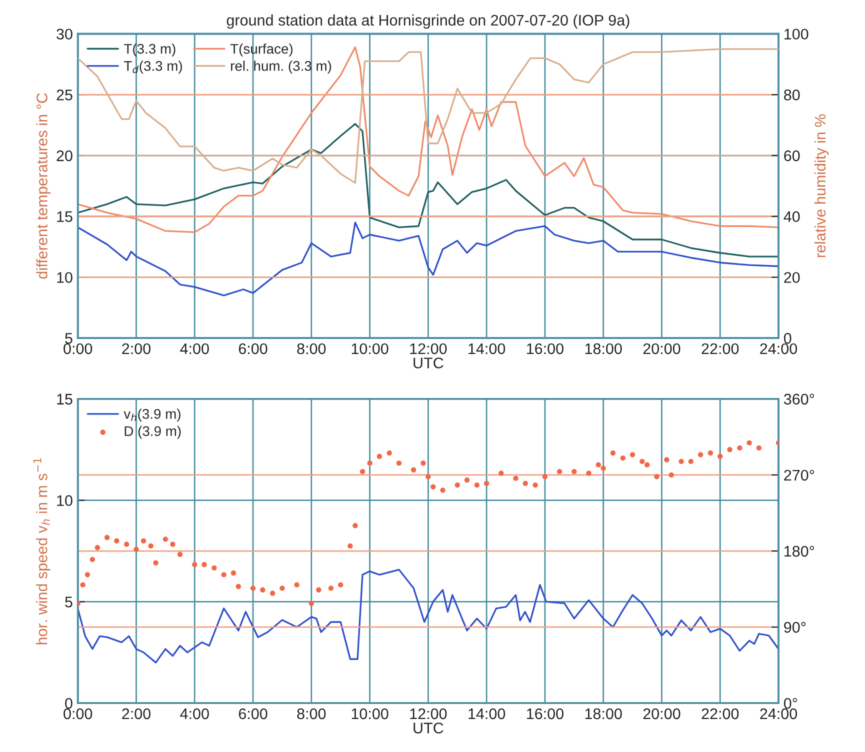  What do you see at coordinates (792, 95) in the screenshot?
I see `y2-tick-label: 80` at bounding box center [792, 95].